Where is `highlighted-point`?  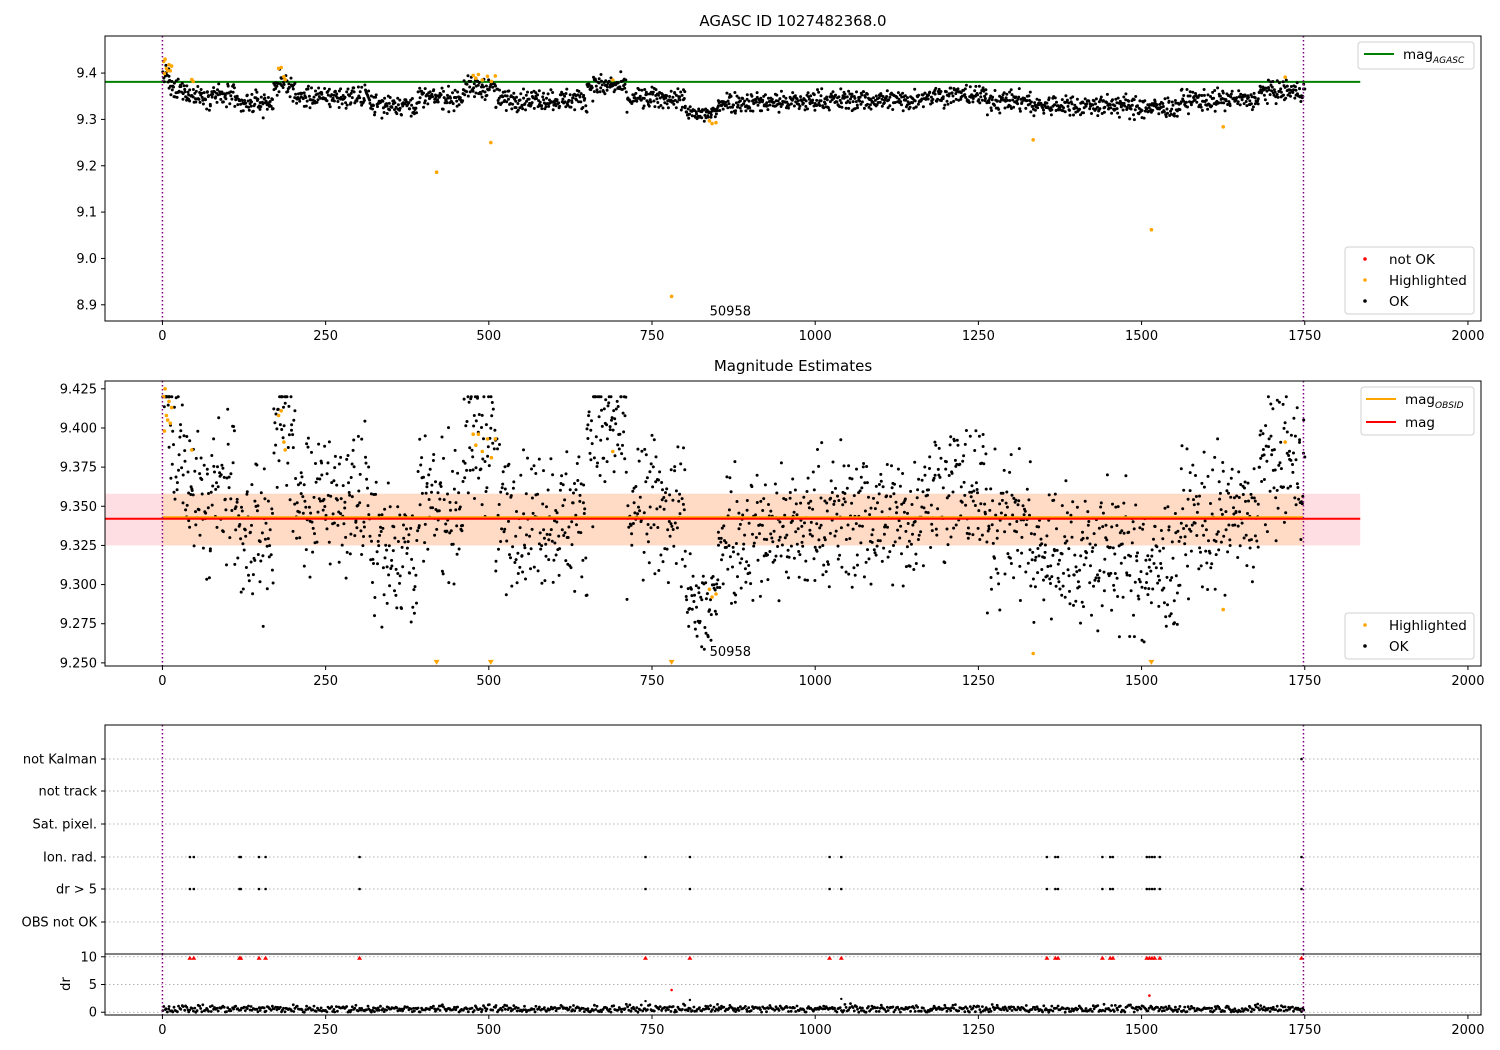 highlighted-point is located at coordinates (165, 59).